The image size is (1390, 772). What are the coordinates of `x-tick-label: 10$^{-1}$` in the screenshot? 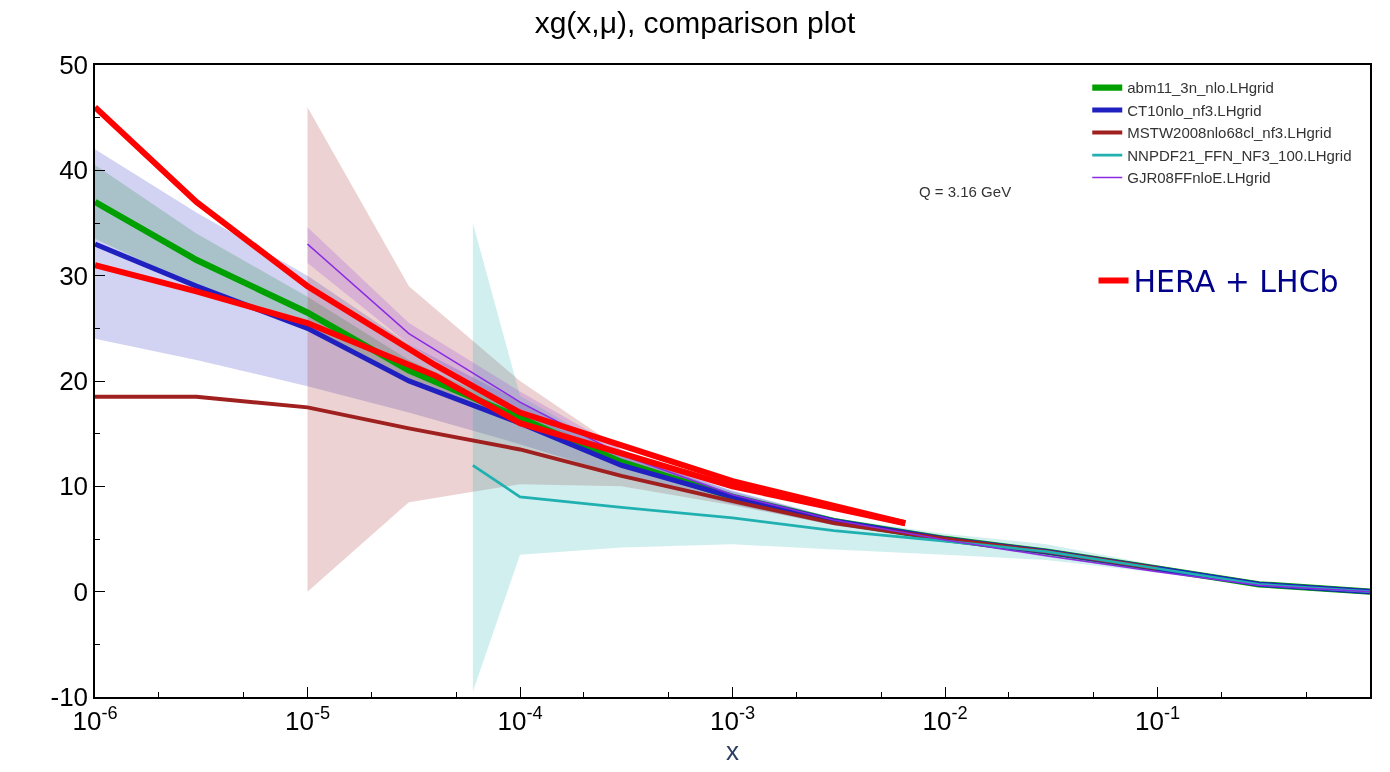 It's located at (1157, 719).